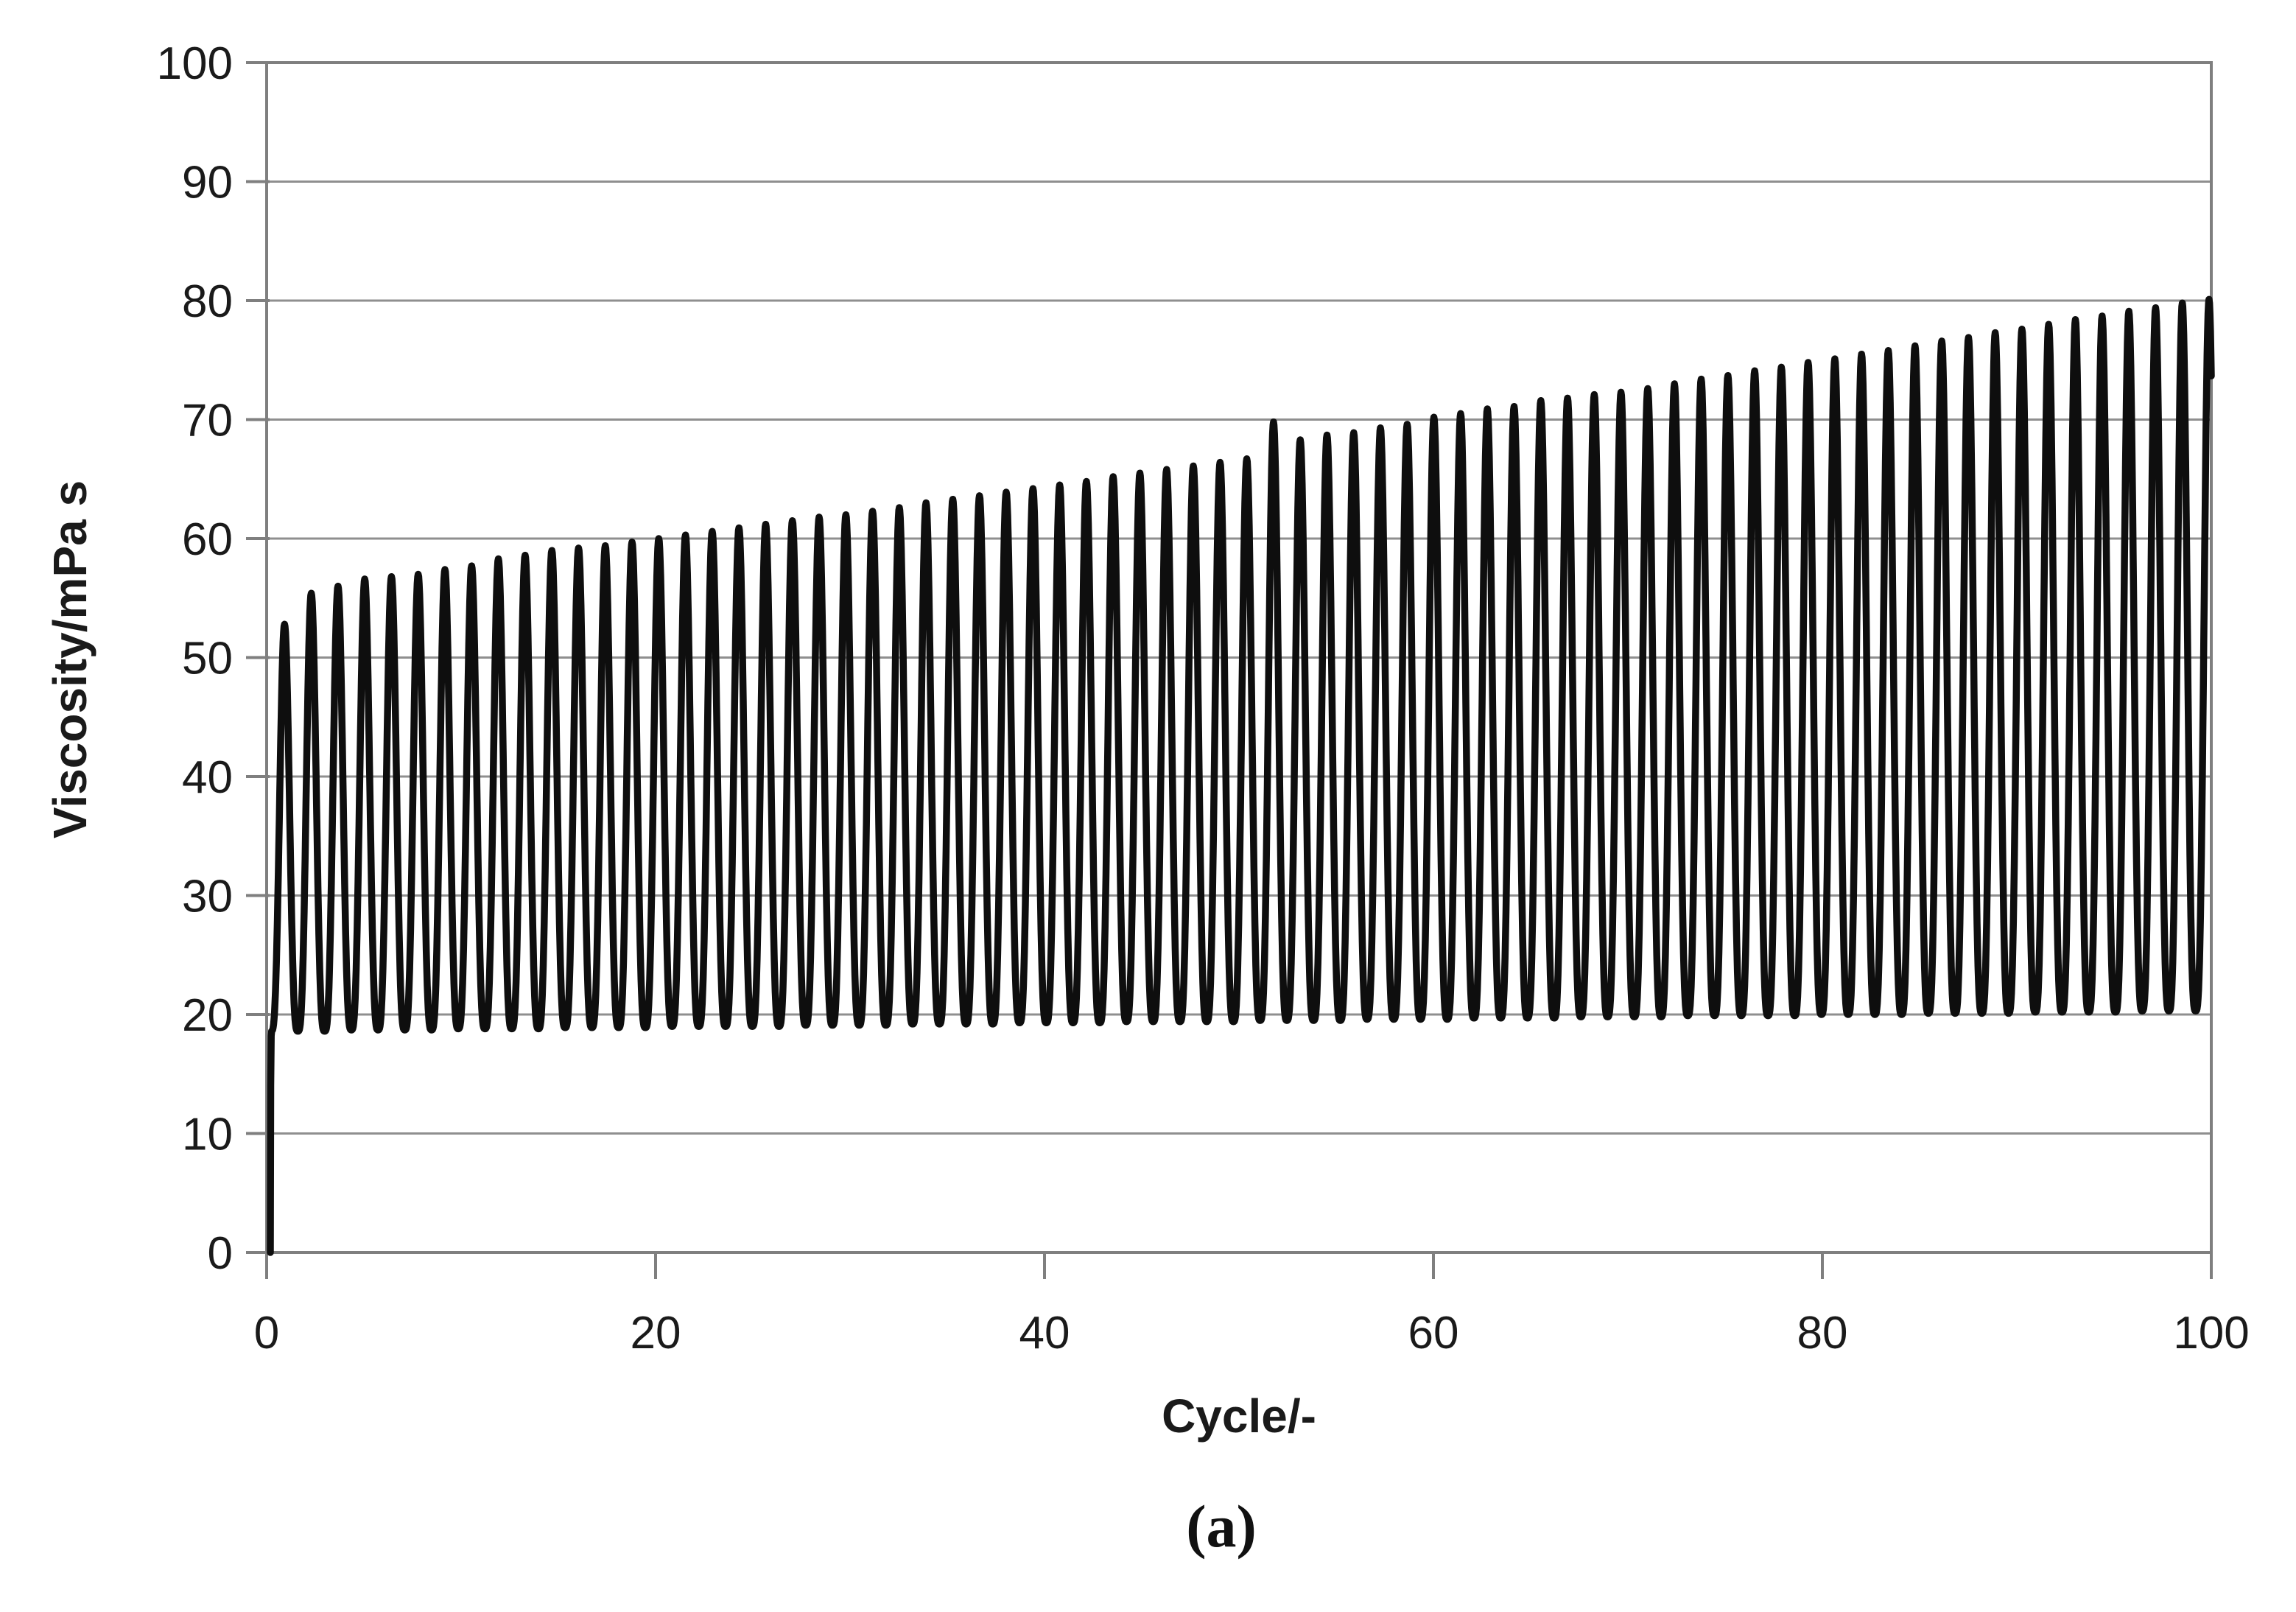 This screenshot has width=2296, height=1612. Describe the element at coordinates (195, 63) in the screenshot. I see `y-tick-label: 100` at that location.